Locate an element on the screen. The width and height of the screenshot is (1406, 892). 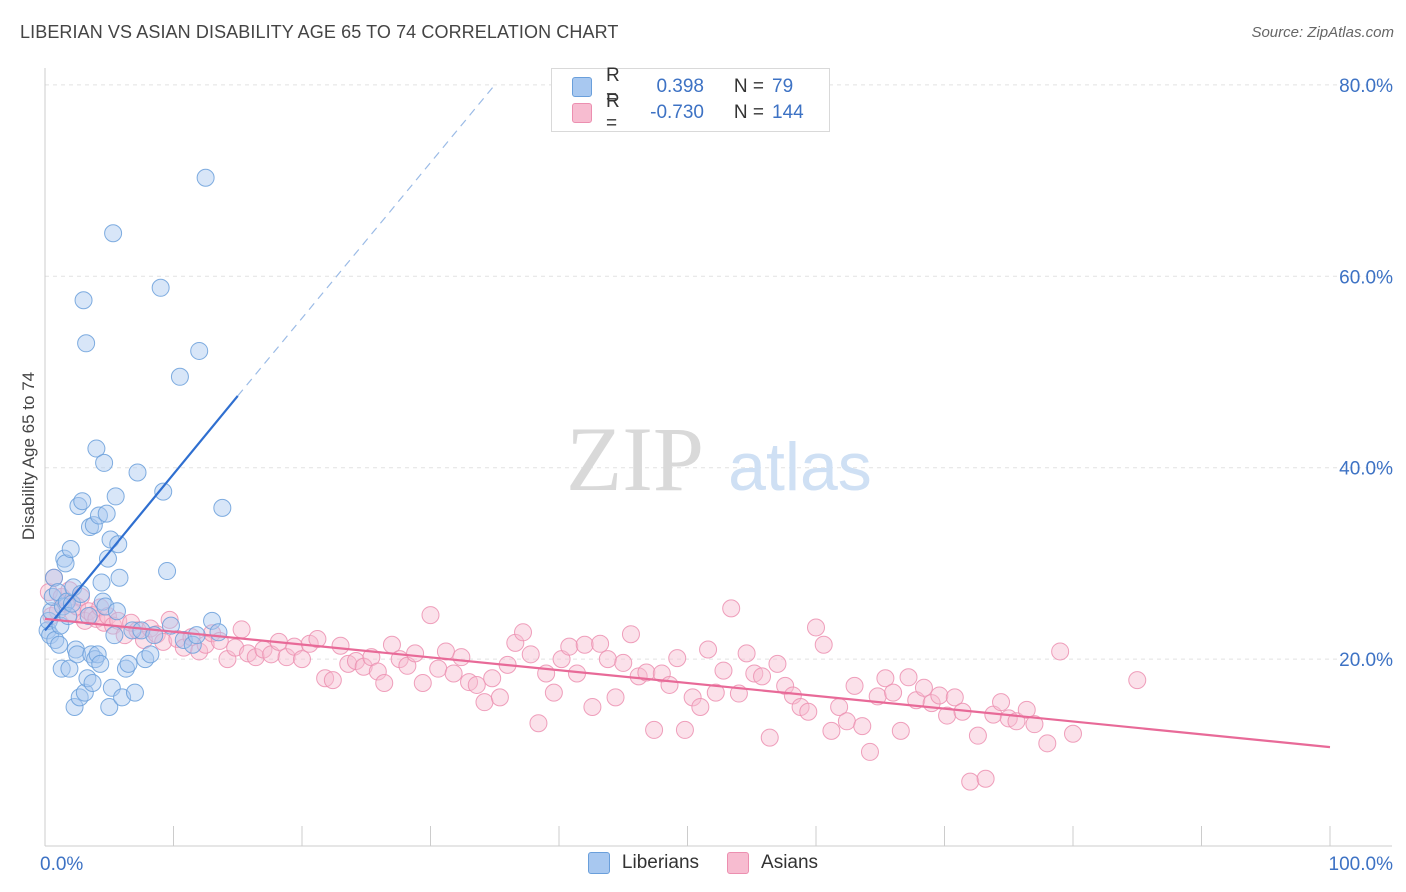
y-tick-label: 80.0% is located at coordinates (1366, 86).